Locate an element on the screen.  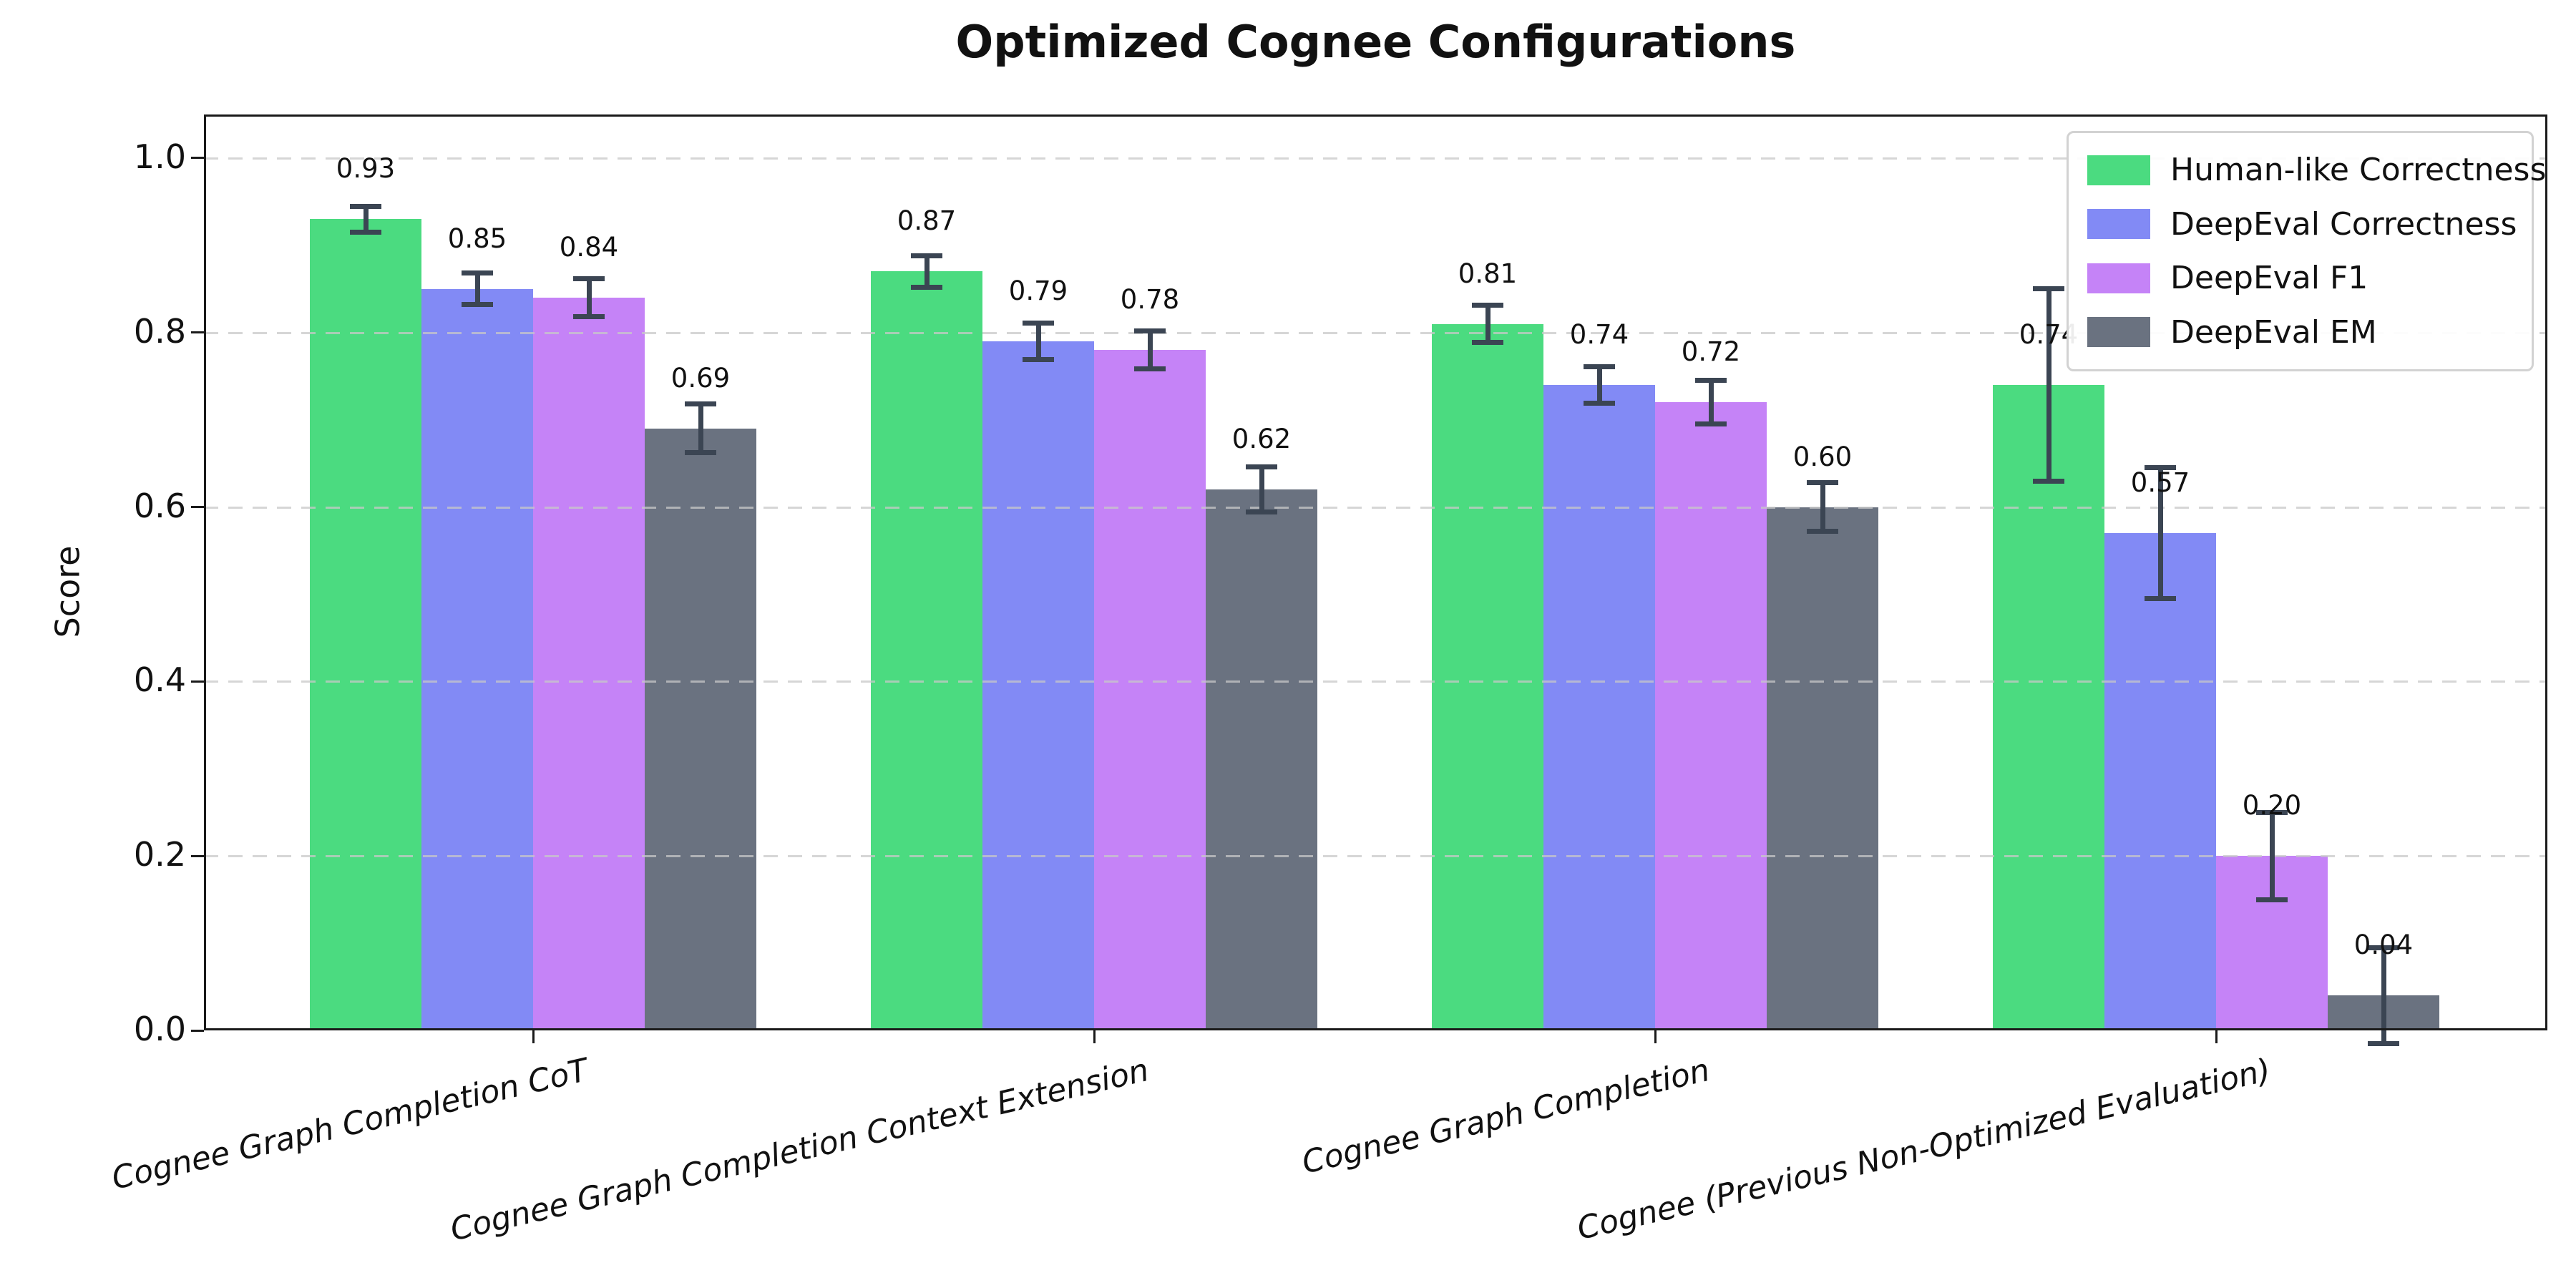
bar-value-label: 0.78 is located at coordinates (1150, 300).